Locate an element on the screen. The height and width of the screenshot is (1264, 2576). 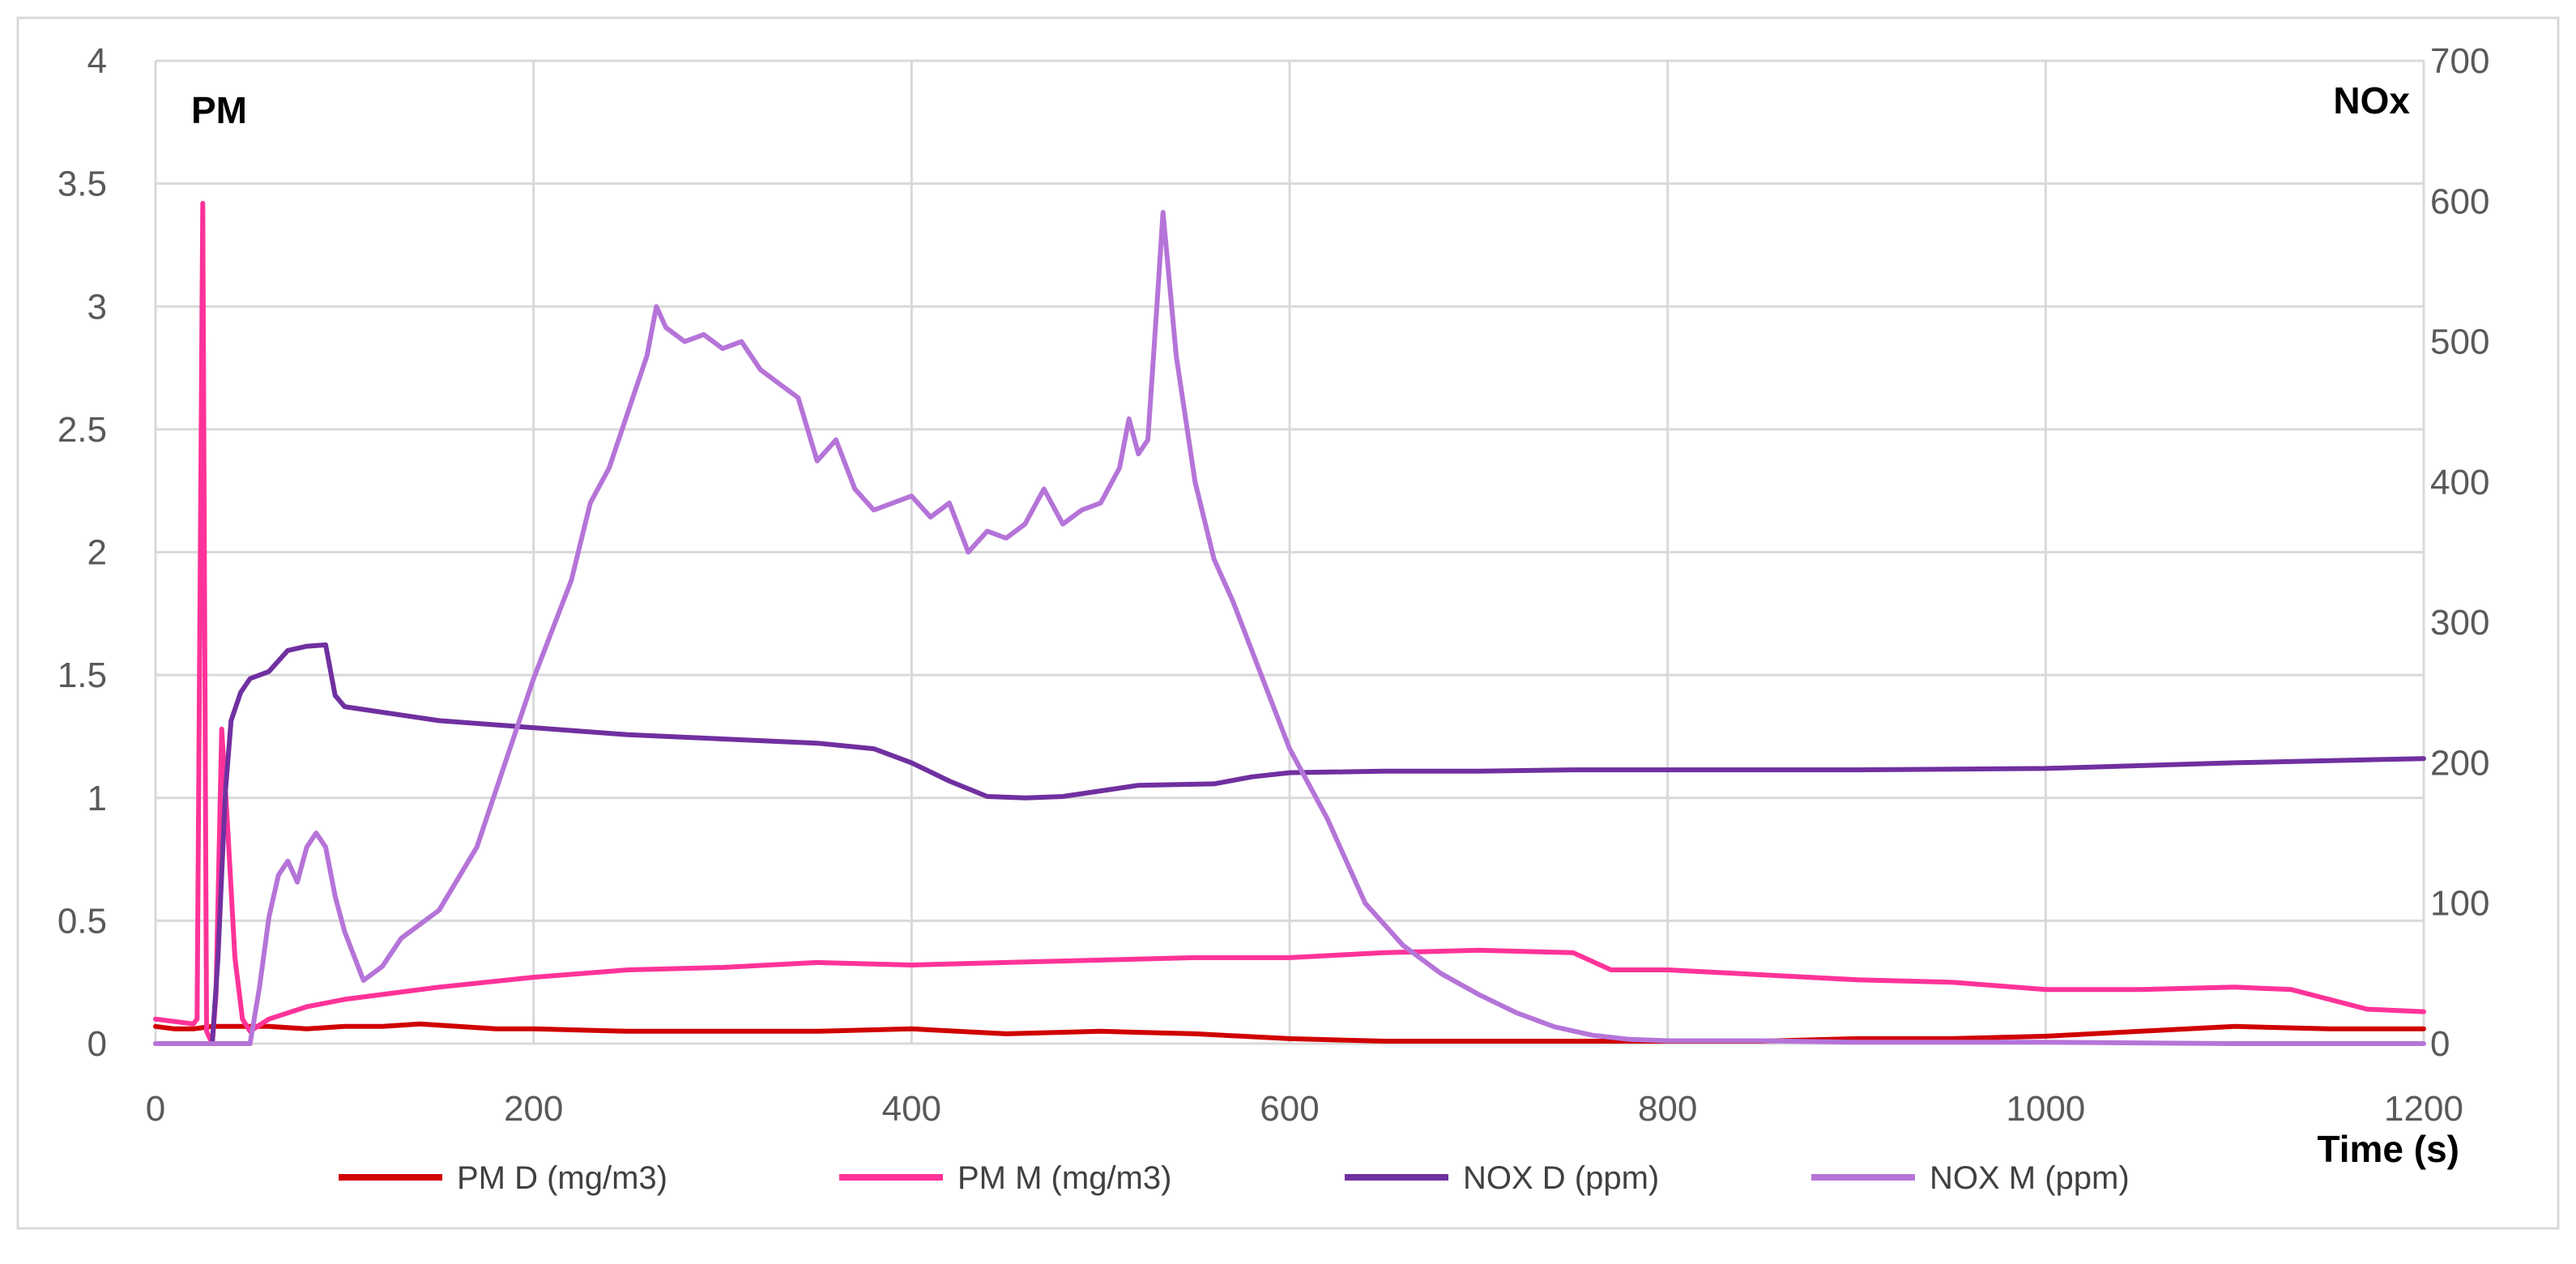
legend-label-2: NOX D (ppm) is located at coordinates (1561, 1178).